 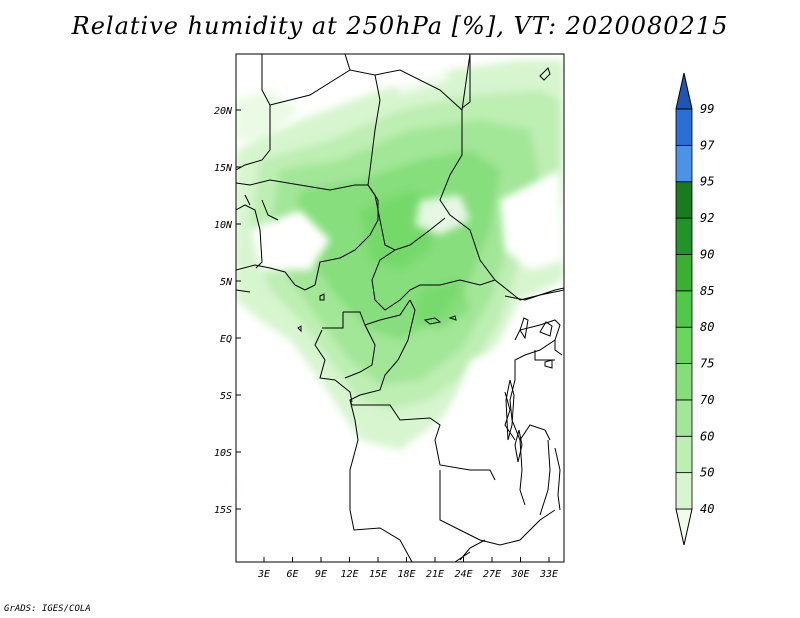 I want to click on lat-tick-label: 20N, so click(x=223, y=111).